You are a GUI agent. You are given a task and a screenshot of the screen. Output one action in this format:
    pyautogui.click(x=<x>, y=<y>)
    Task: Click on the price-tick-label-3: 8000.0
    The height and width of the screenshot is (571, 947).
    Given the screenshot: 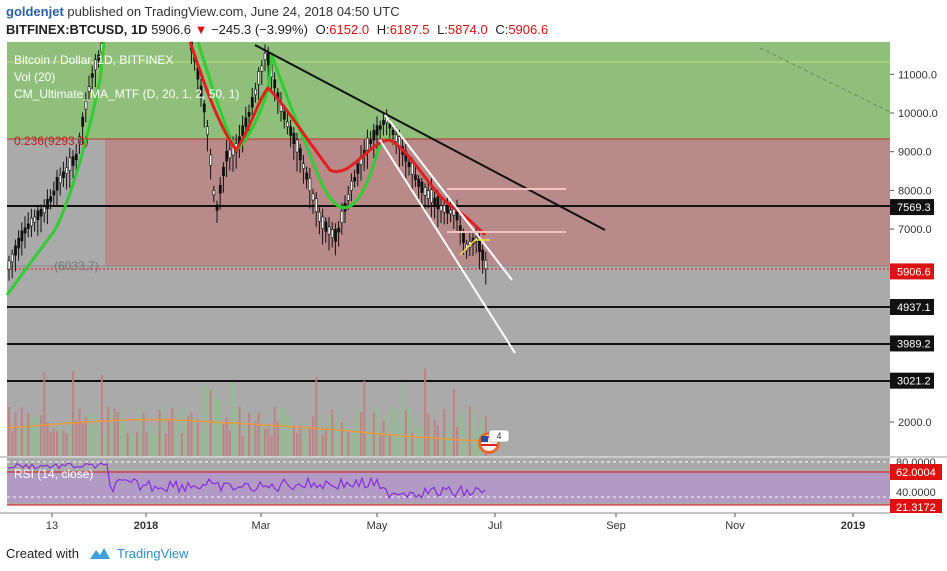 What is the action you would take?
    pyautogui.click(x=915, y=191)
    